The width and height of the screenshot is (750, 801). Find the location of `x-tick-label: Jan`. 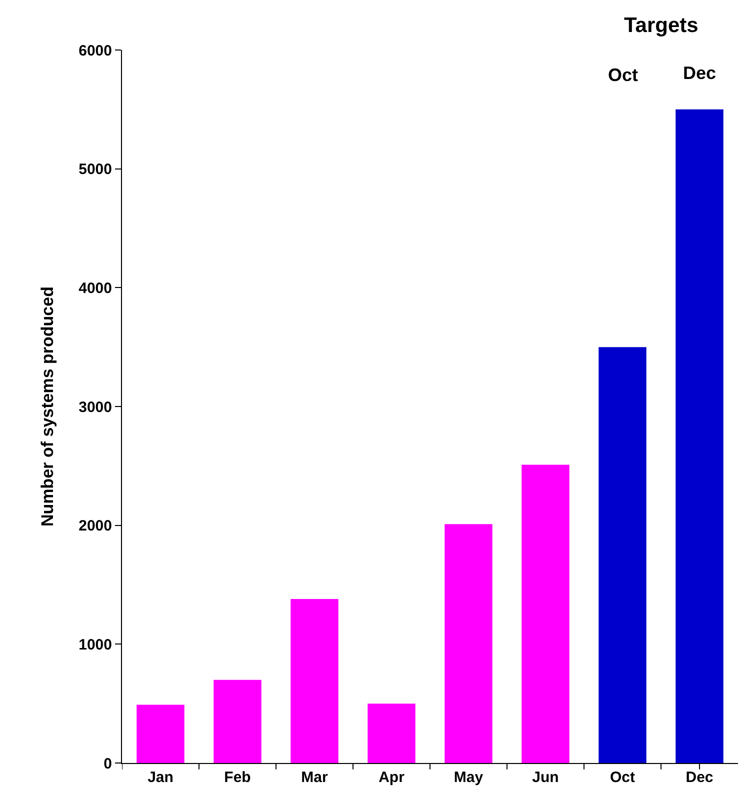

x-tick-label: Jan is located at coordinates (161, 777).